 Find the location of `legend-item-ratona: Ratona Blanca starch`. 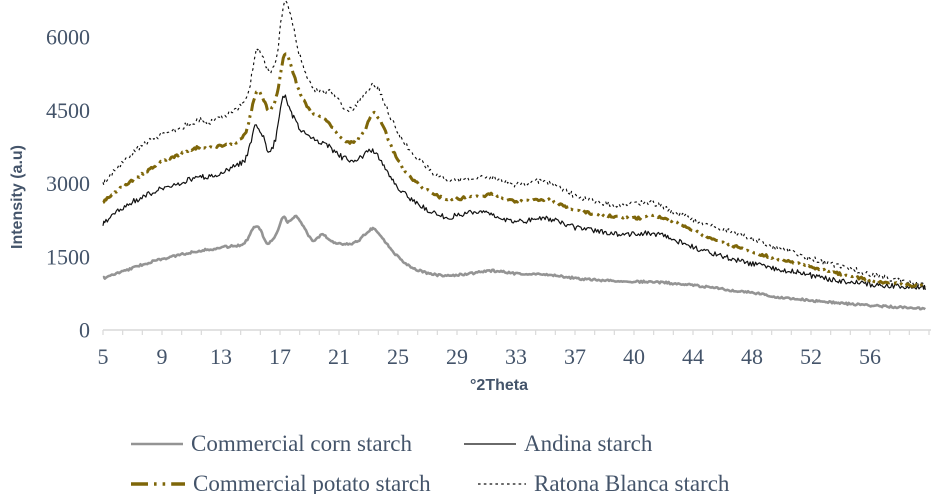

legend-item-ratona: Ratona Blanca starch is located at coordinates (603, 482).